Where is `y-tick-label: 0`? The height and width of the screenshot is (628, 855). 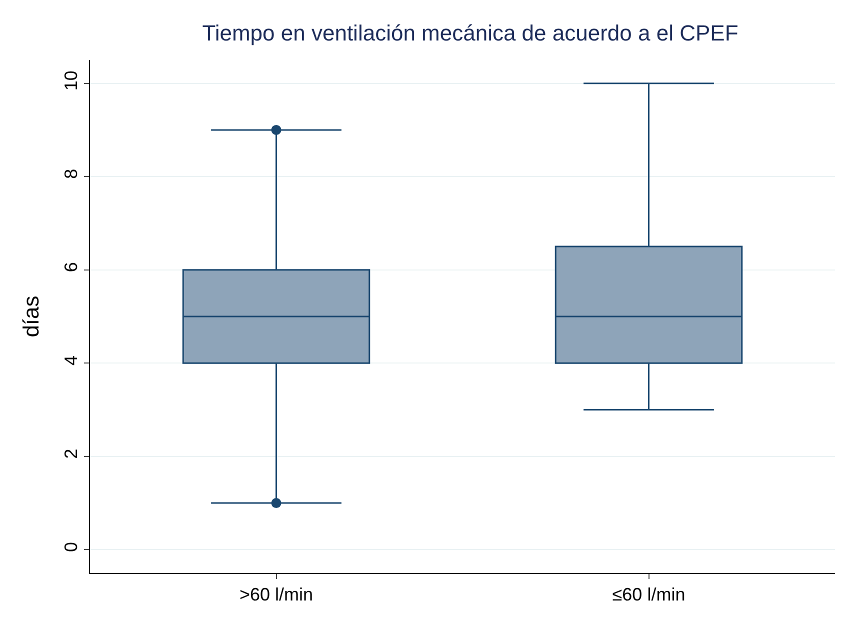
y-tick-label: 0 is located at coordinates (70, 547).